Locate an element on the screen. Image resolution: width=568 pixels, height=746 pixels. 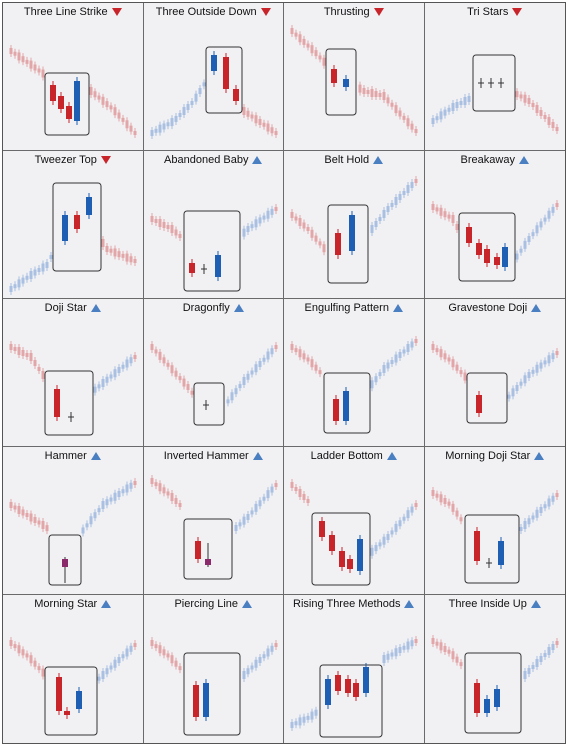
pattern-title: Dragonfly is located at coordinates (214, 310).